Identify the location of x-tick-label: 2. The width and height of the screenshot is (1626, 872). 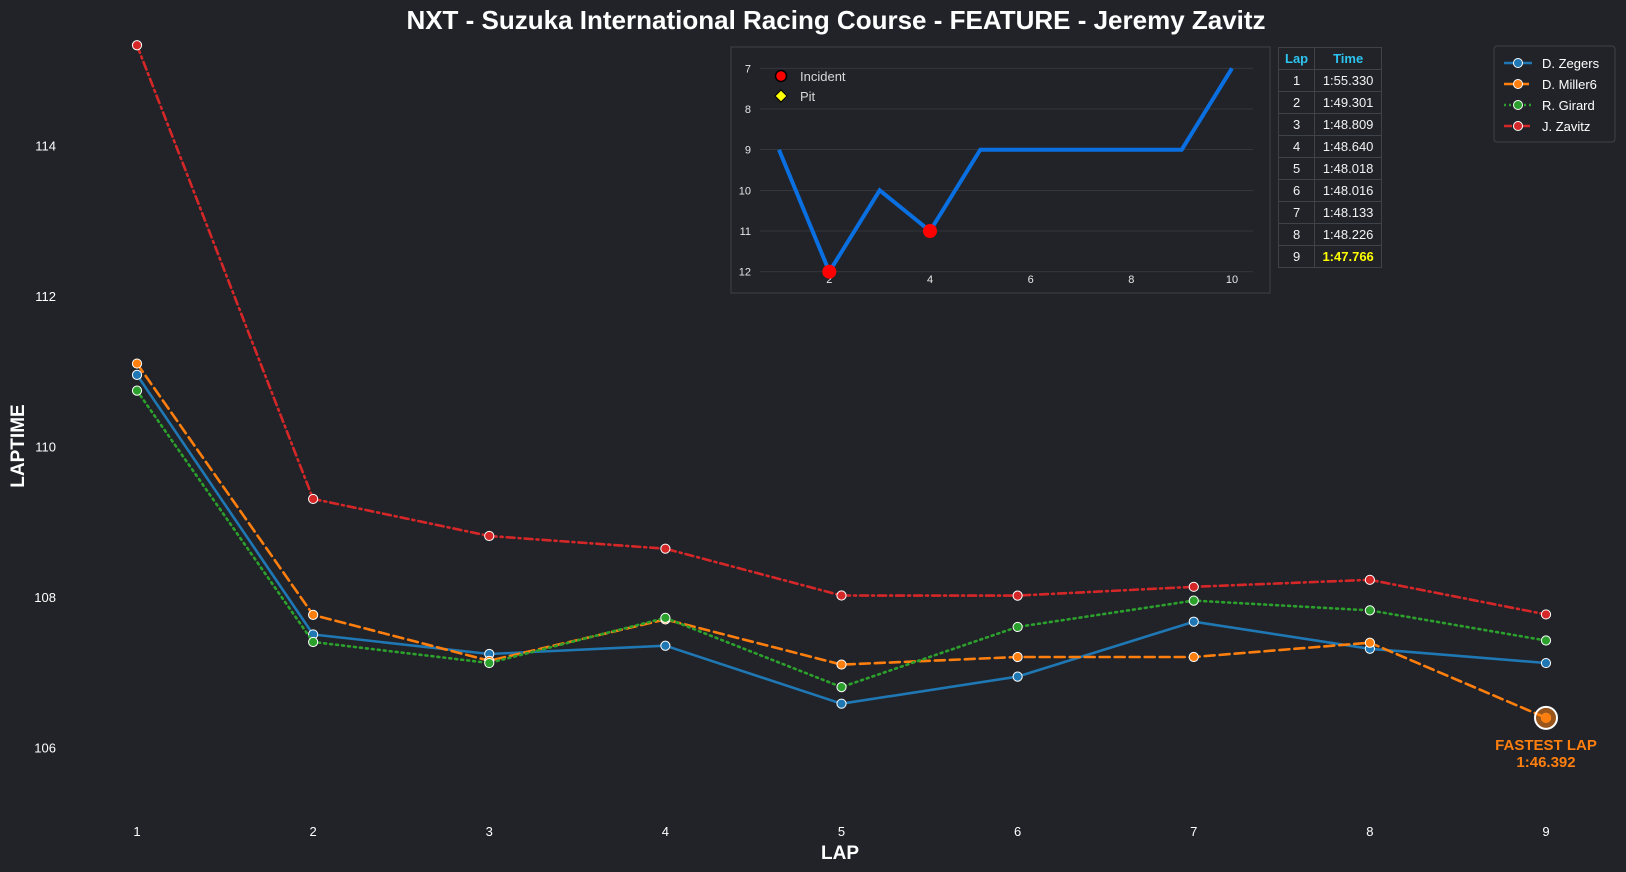
(313, 831).